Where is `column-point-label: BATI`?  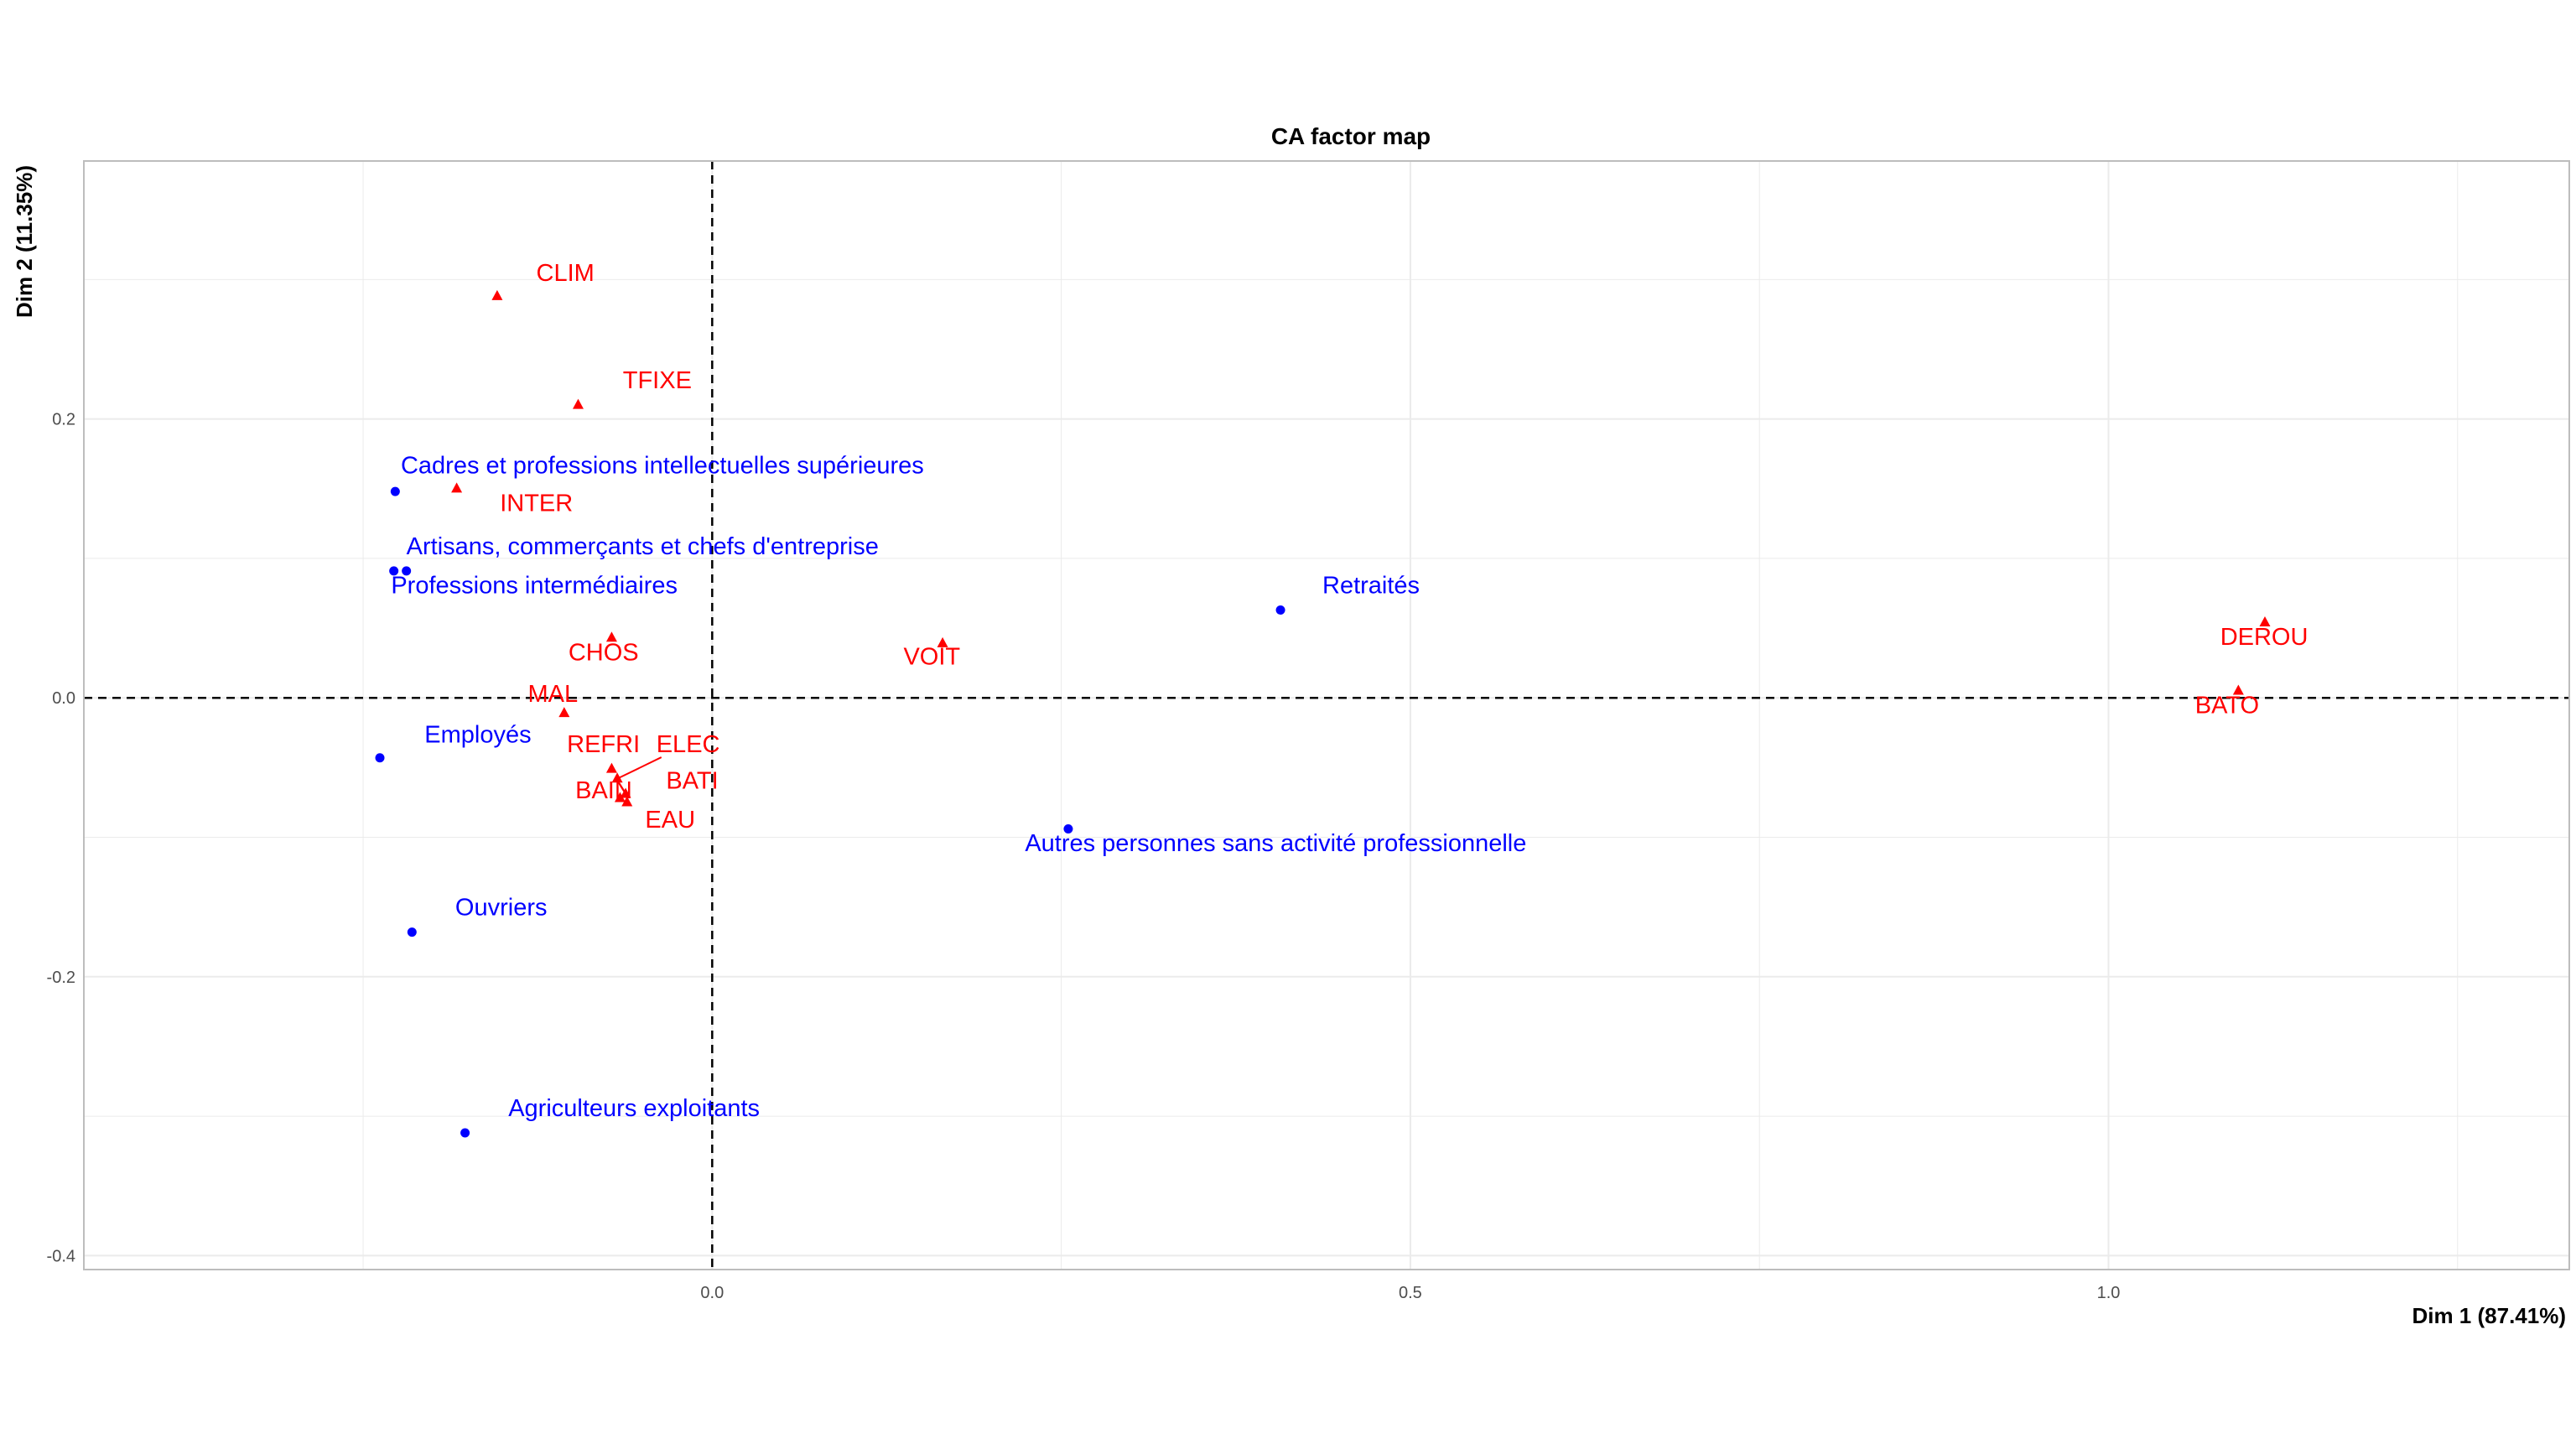
column-point-label: BATI is located at coordinates (692, 780).